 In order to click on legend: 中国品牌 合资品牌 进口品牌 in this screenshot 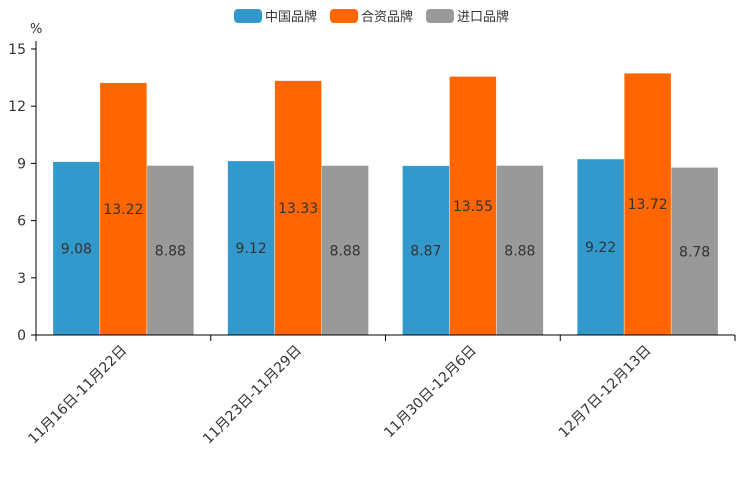, I will do `click(371, 17)`.